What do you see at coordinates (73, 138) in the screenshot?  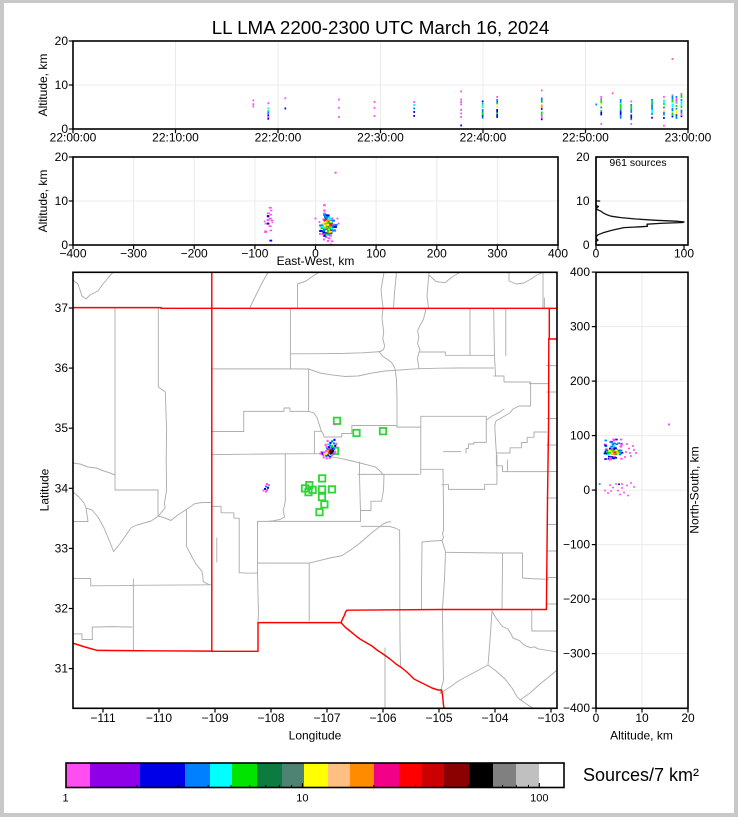 I see `svg-text: 22:00:00` at bounding box center [73, 138].